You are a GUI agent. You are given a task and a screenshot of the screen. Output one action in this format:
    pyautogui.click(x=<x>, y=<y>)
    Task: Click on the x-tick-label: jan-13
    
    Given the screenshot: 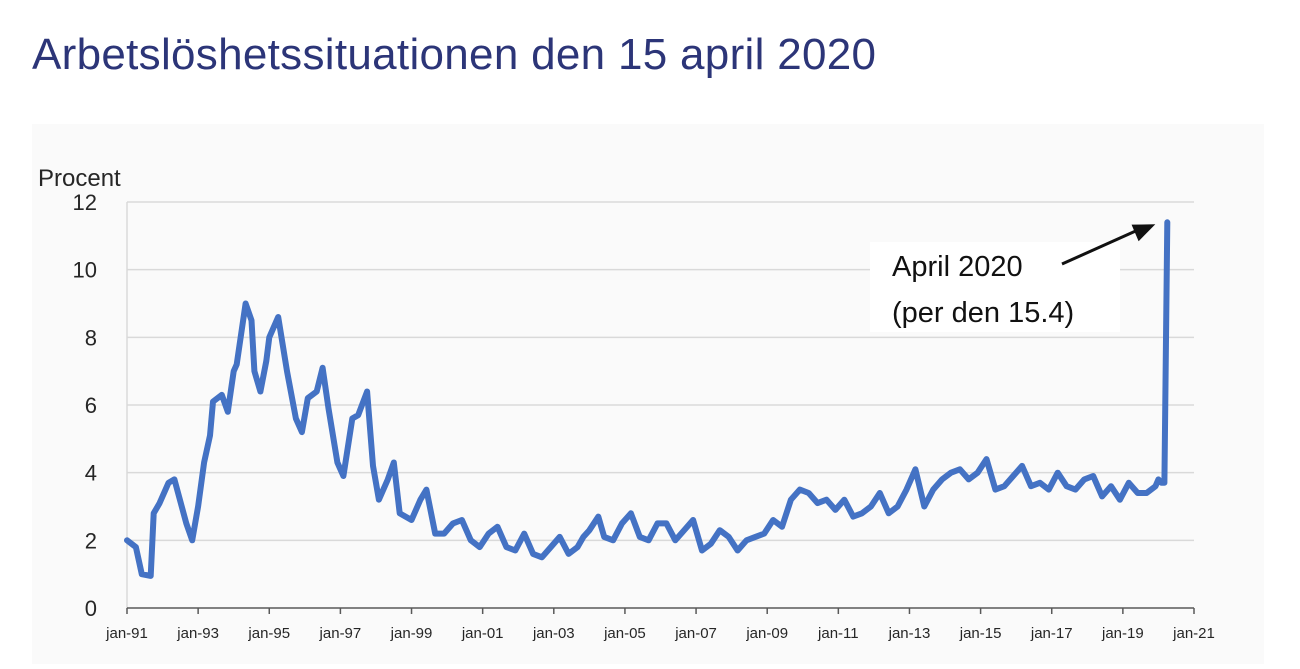 What is the action you would take?
    pyautogui.click(x=909, y=633)
    